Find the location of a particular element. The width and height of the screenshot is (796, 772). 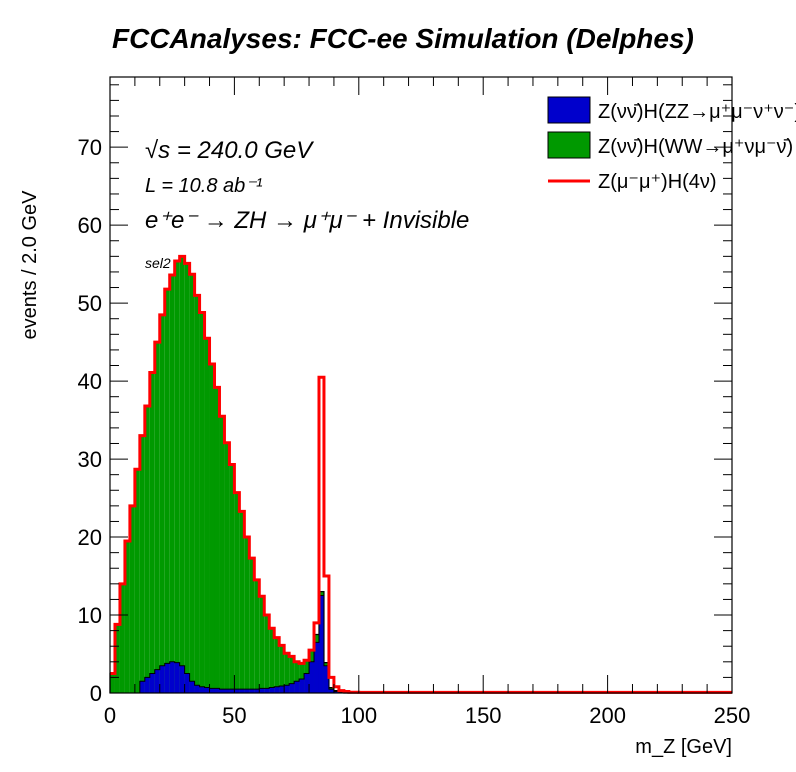

y-tick-label: 40 is located at coordinates (90, 381).